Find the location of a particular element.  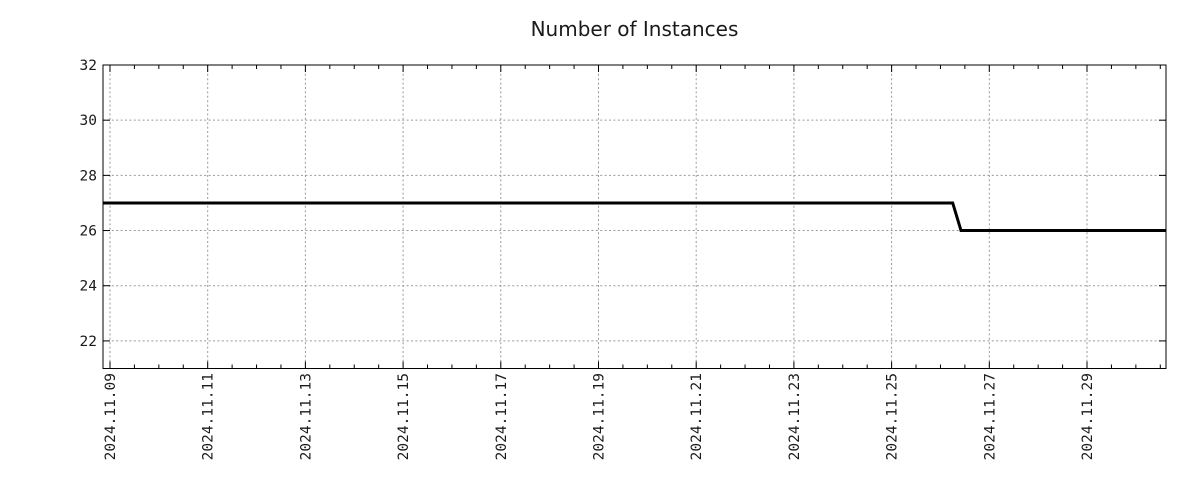

x-tick-label: 2024.11.25 is located at coordinates (893, 416).